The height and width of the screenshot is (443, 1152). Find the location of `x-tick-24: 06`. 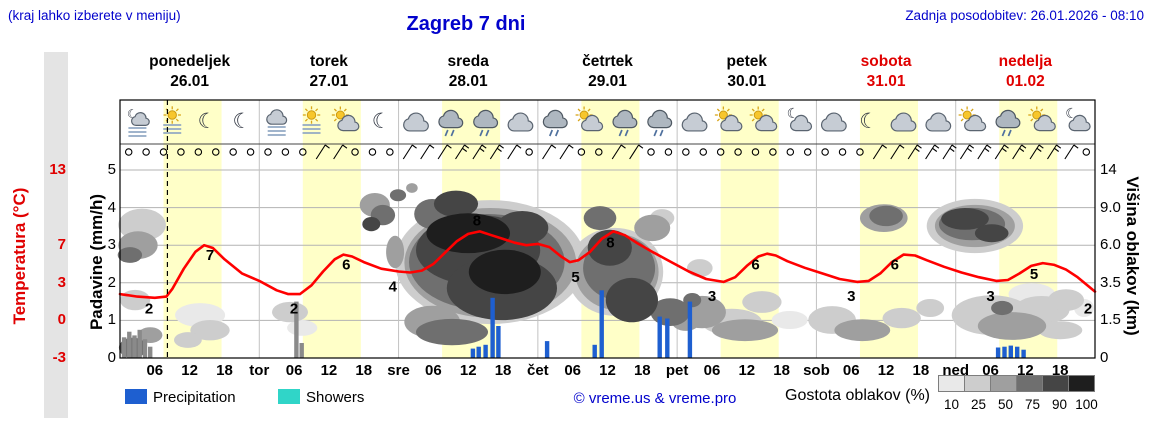

x-tick-24: 06 is located at coordinates (990, 370).